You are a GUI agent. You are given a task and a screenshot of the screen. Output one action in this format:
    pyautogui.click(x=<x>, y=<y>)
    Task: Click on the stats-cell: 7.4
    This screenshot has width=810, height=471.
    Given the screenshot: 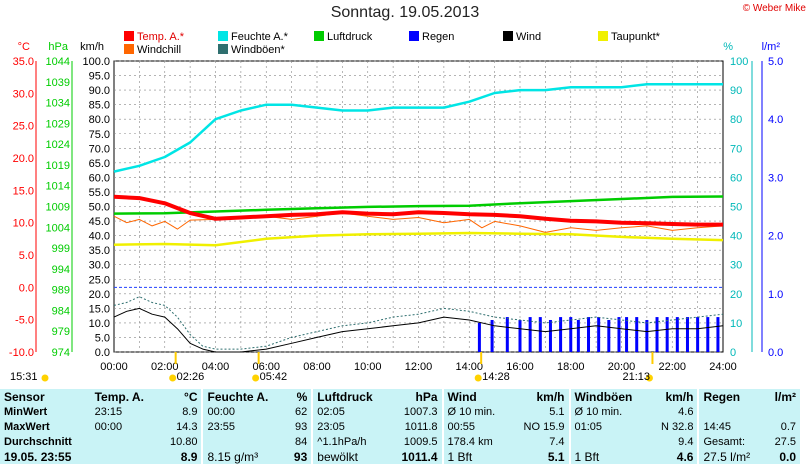 What is the action you would take?
    pyautogui.click(x=539, y=441)
    